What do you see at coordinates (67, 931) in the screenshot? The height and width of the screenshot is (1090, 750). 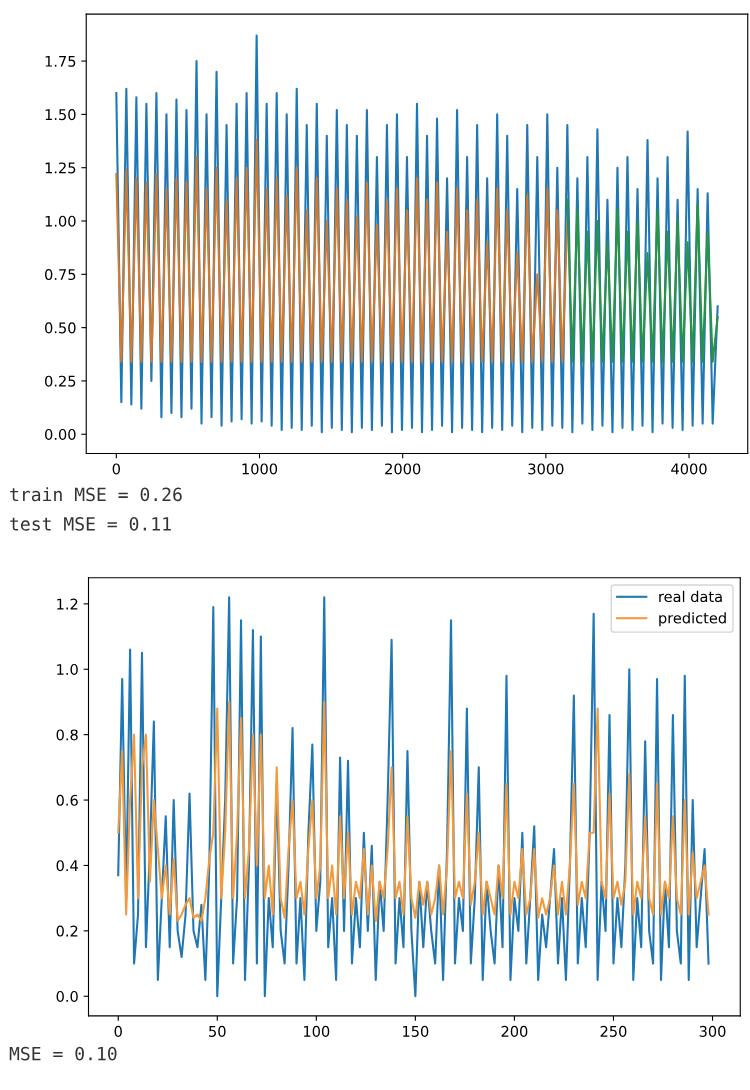 I see `y-tick-label: 0.2` at bounding box center [67, 931].